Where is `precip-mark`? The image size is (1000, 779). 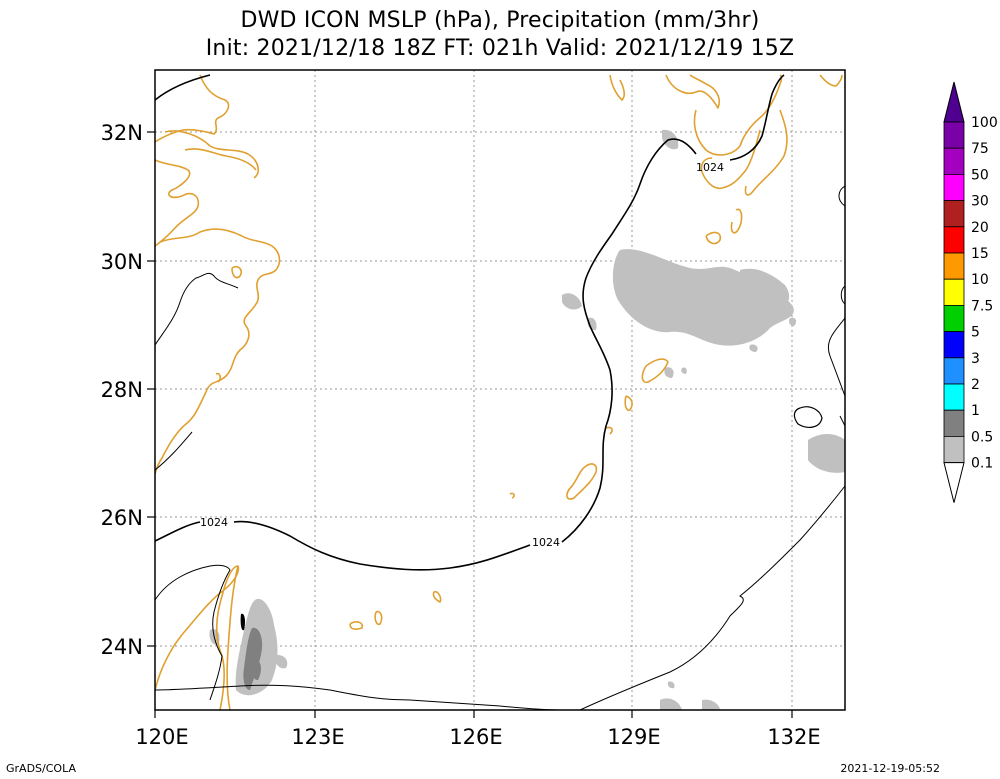 precip-mark is located at coordinates (242, 622).